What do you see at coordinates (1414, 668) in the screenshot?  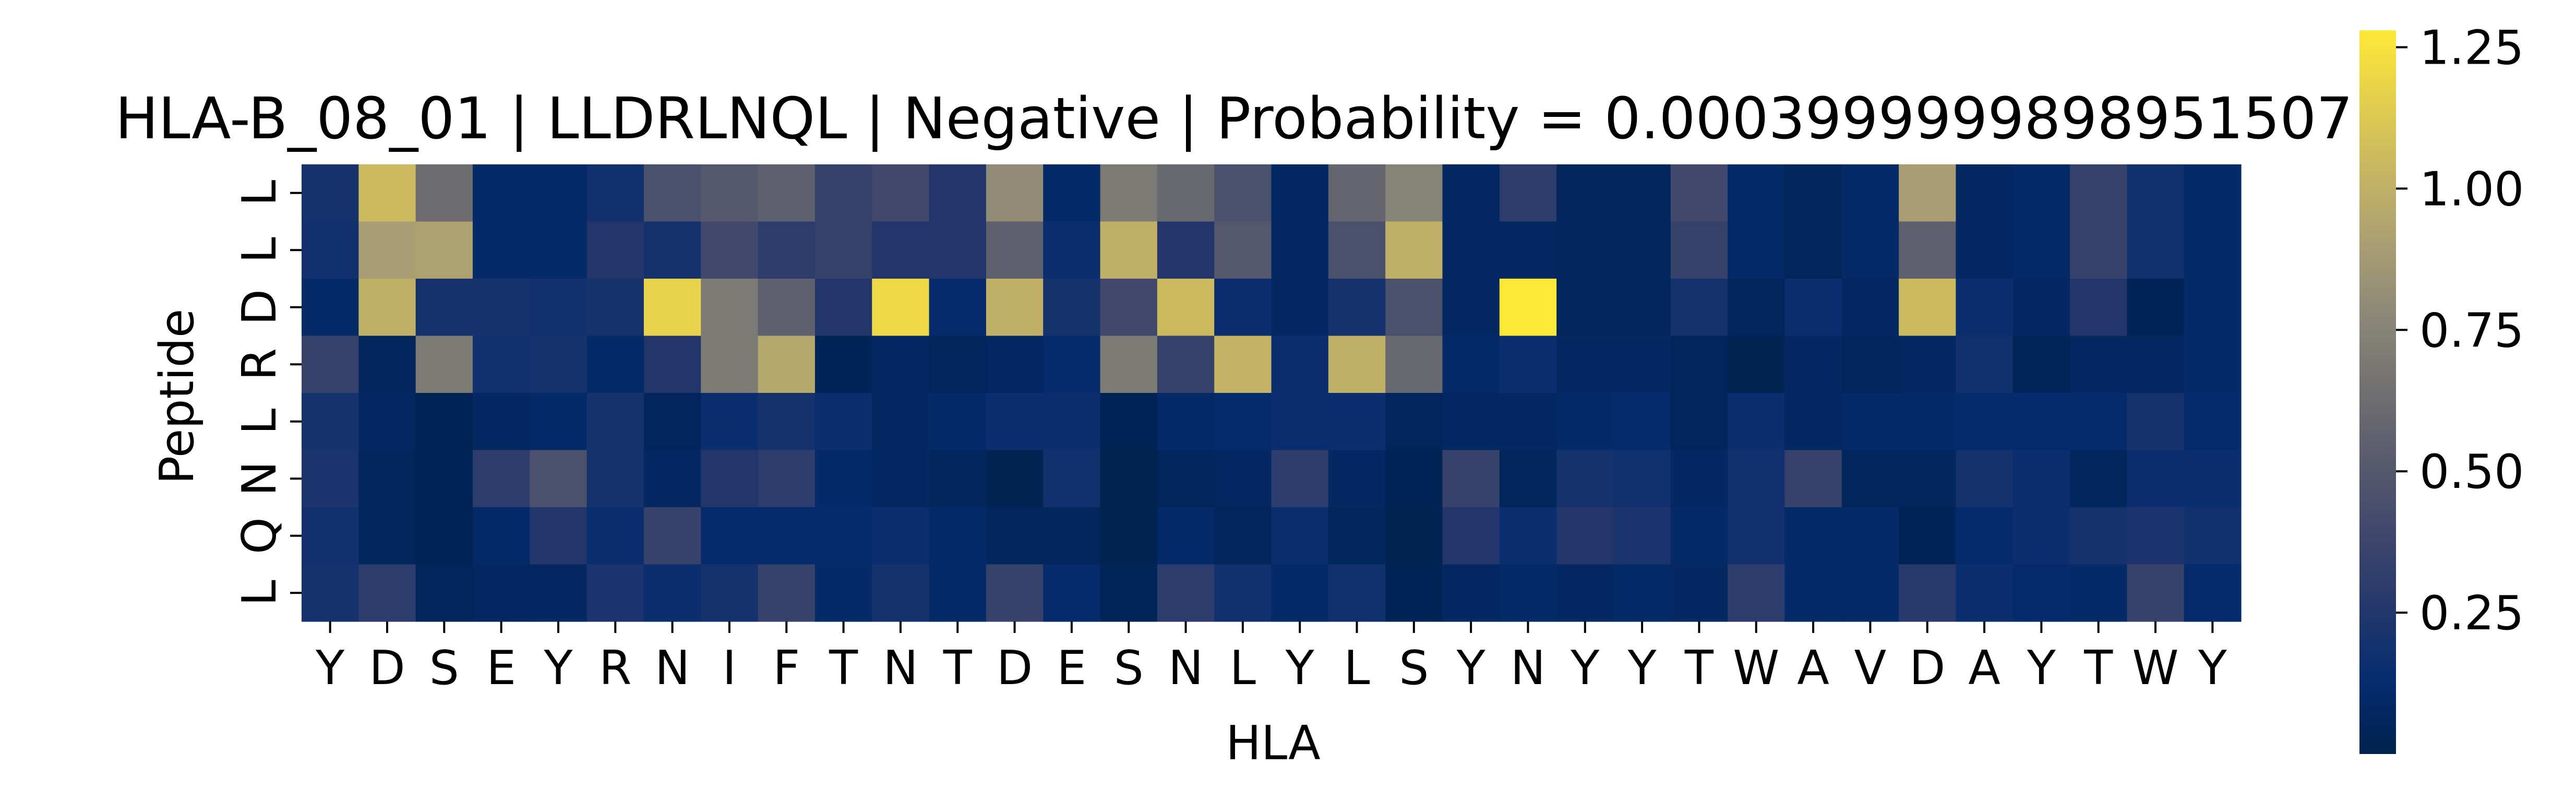 I see `x-tick-label: S` at bounding box center [1414, 668].